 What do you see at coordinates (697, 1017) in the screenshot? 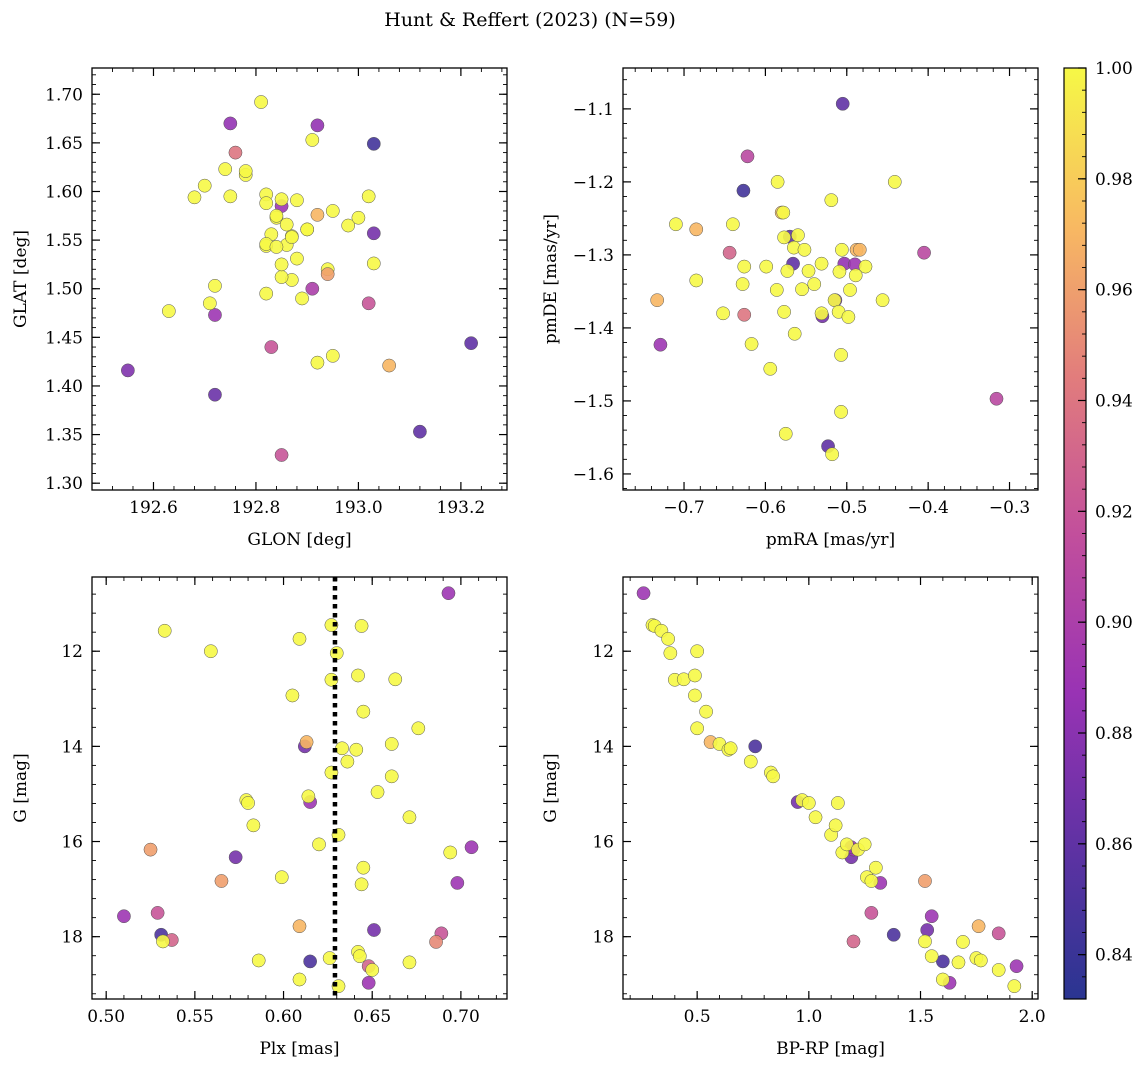
I see `x-tick-label: 0.5` at bounding box center [697, 1017].